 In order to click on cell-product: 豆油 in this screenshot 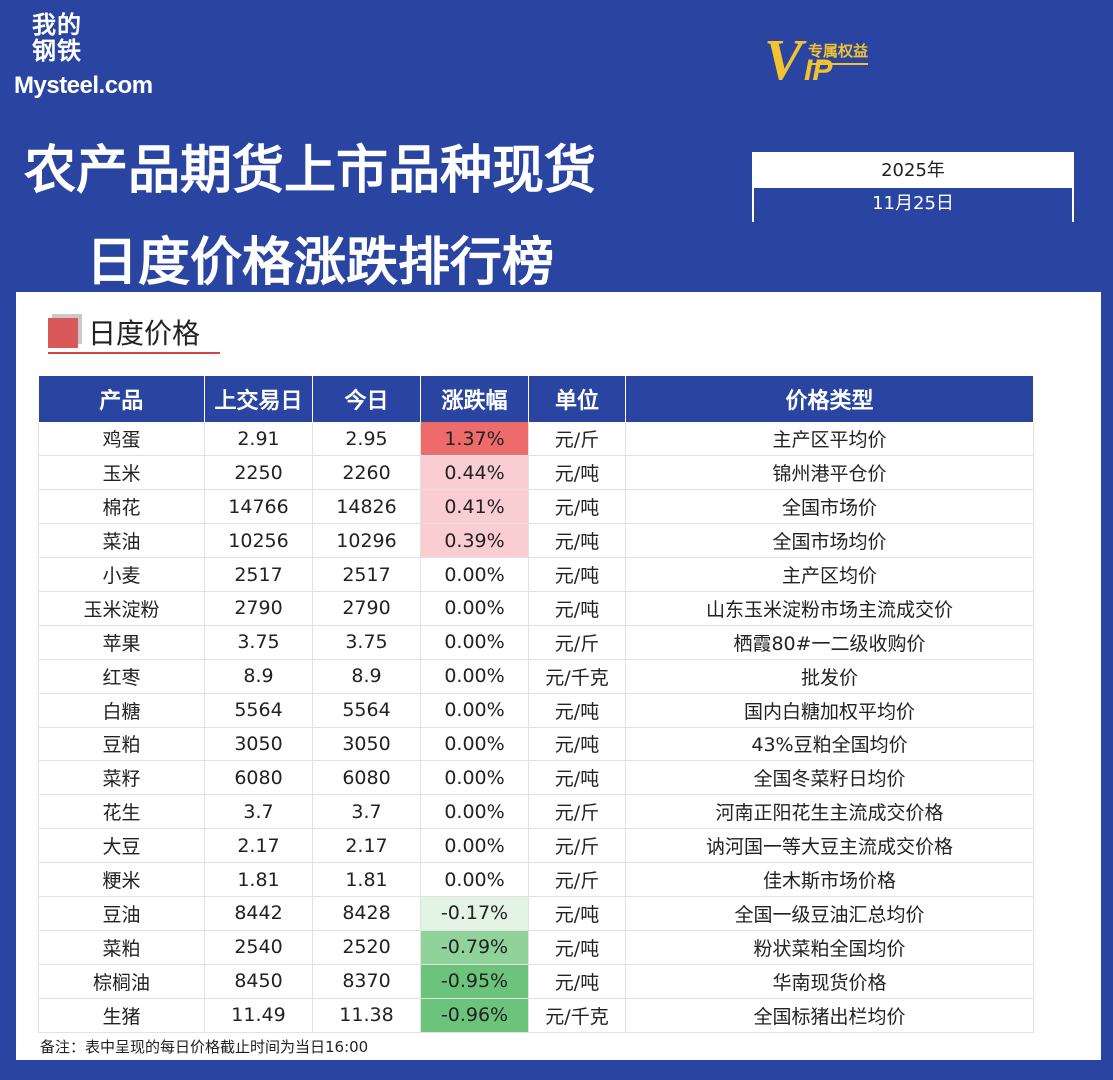, I will do `click(121, 913)`.